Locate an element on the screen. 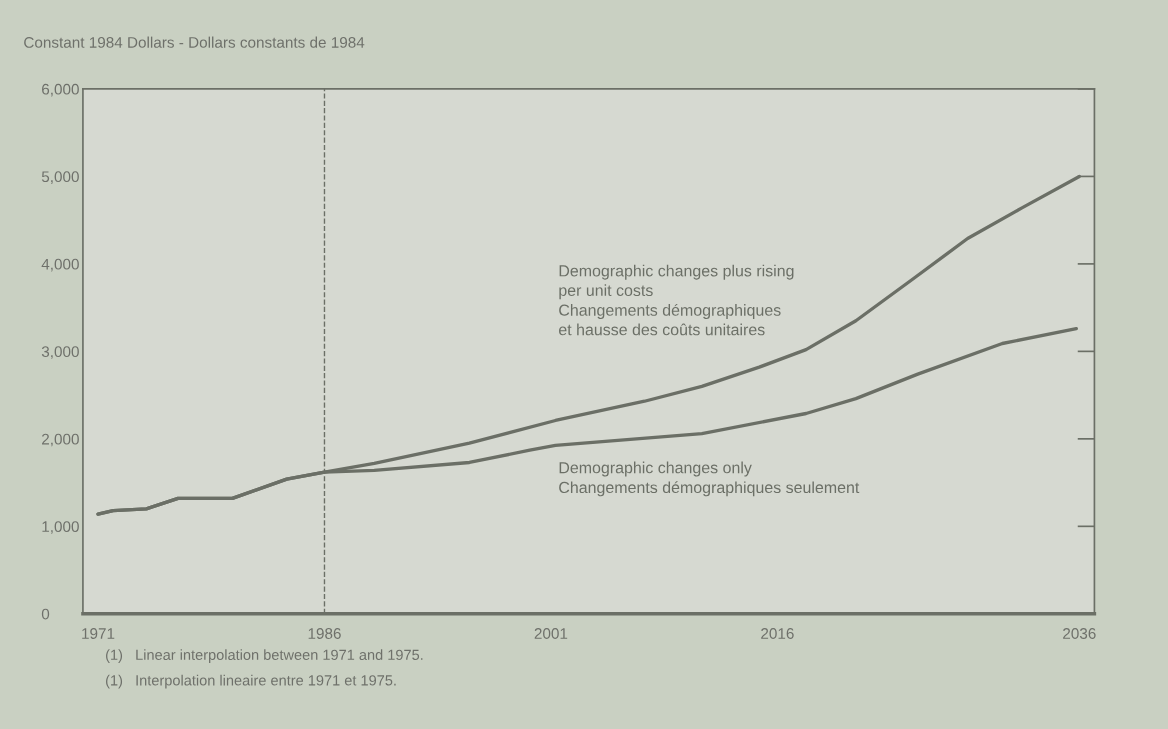 The width and height of the screenshot is (1168, 729). x-tick-label: 2016 is located at coordinates (777, 633).